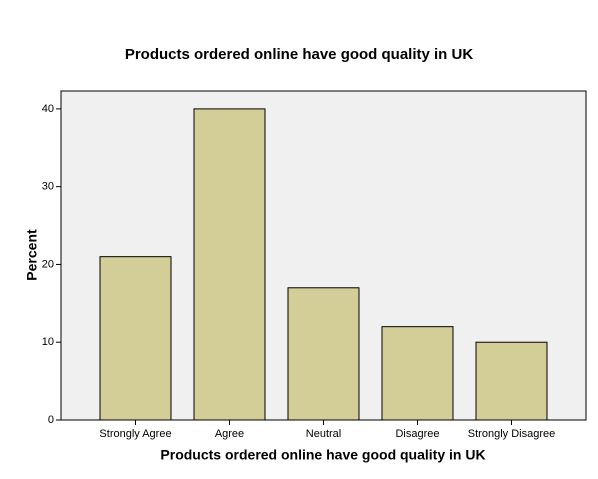 This screenshot has height=479, width=598. I want to click on x-tick-label: Strongly Agree, so click(135, 434).